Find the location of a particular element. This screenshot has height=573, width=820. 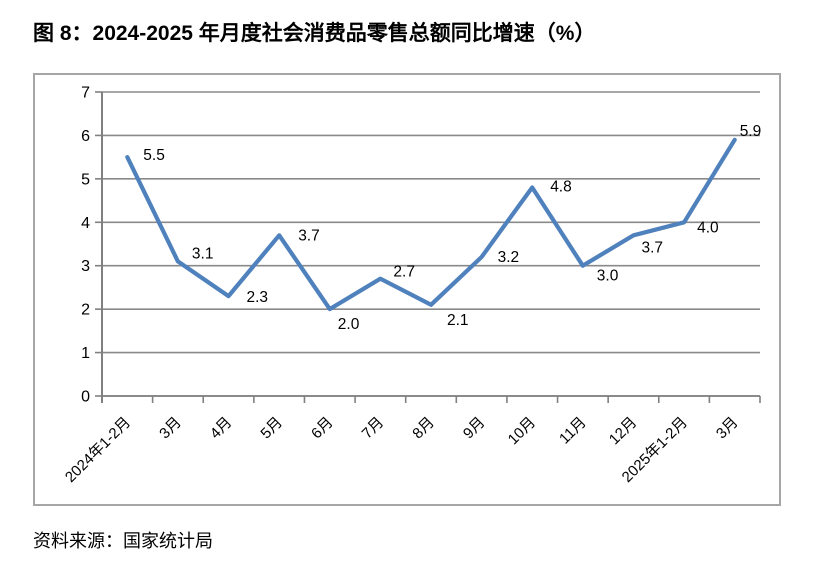

x-axis-tick-label: 10月 is located at coordinates (522, 431).